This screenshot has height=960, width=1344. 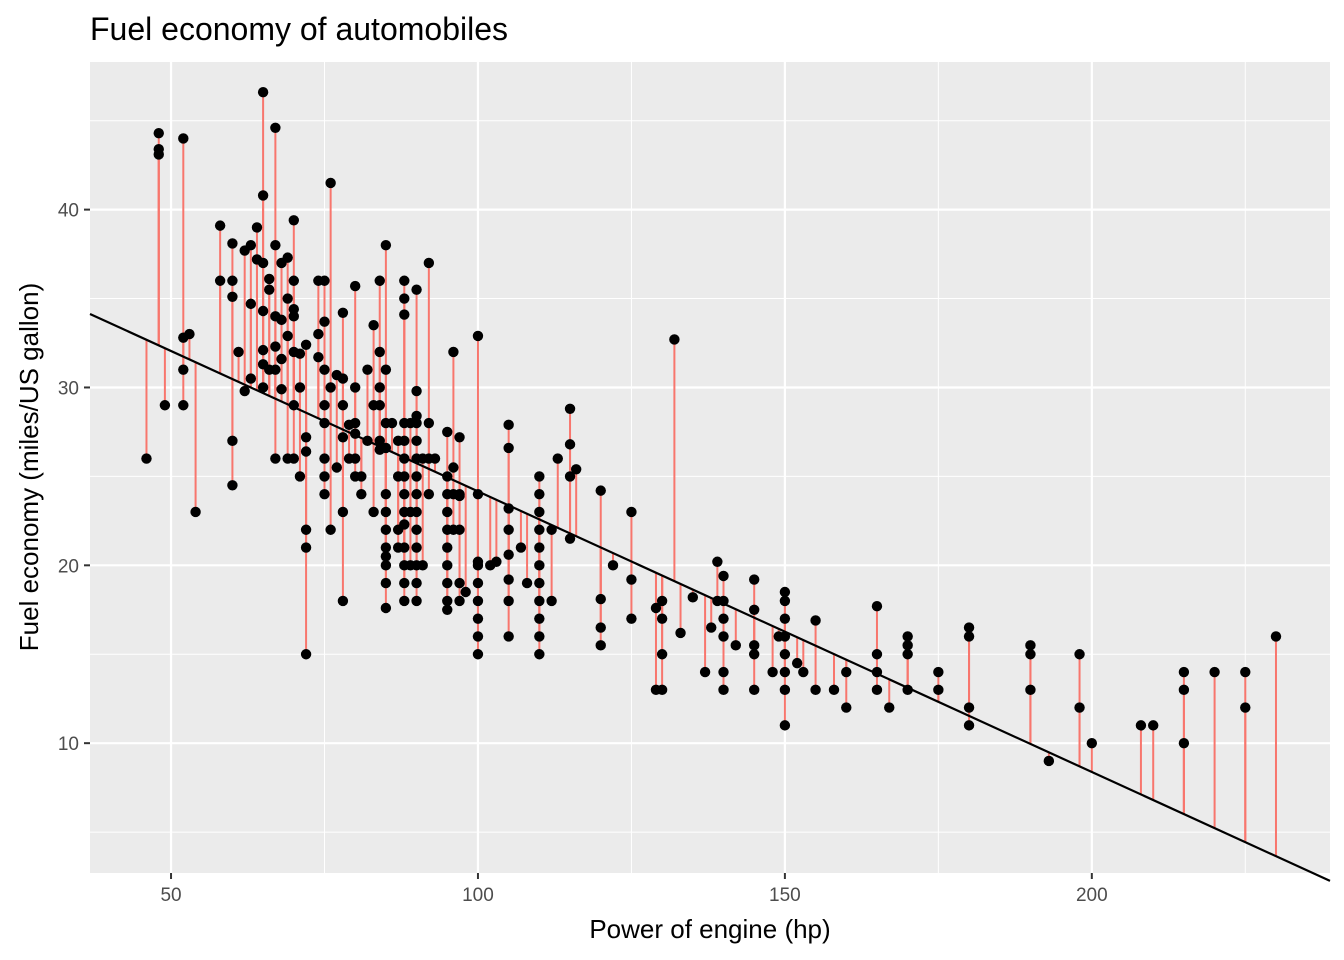 What do you see at coordinates (29, 467) in the screenshot?
I see `y-axis-title: Fuel economy (miles/US gallon)` at bounding box center [29, 467].